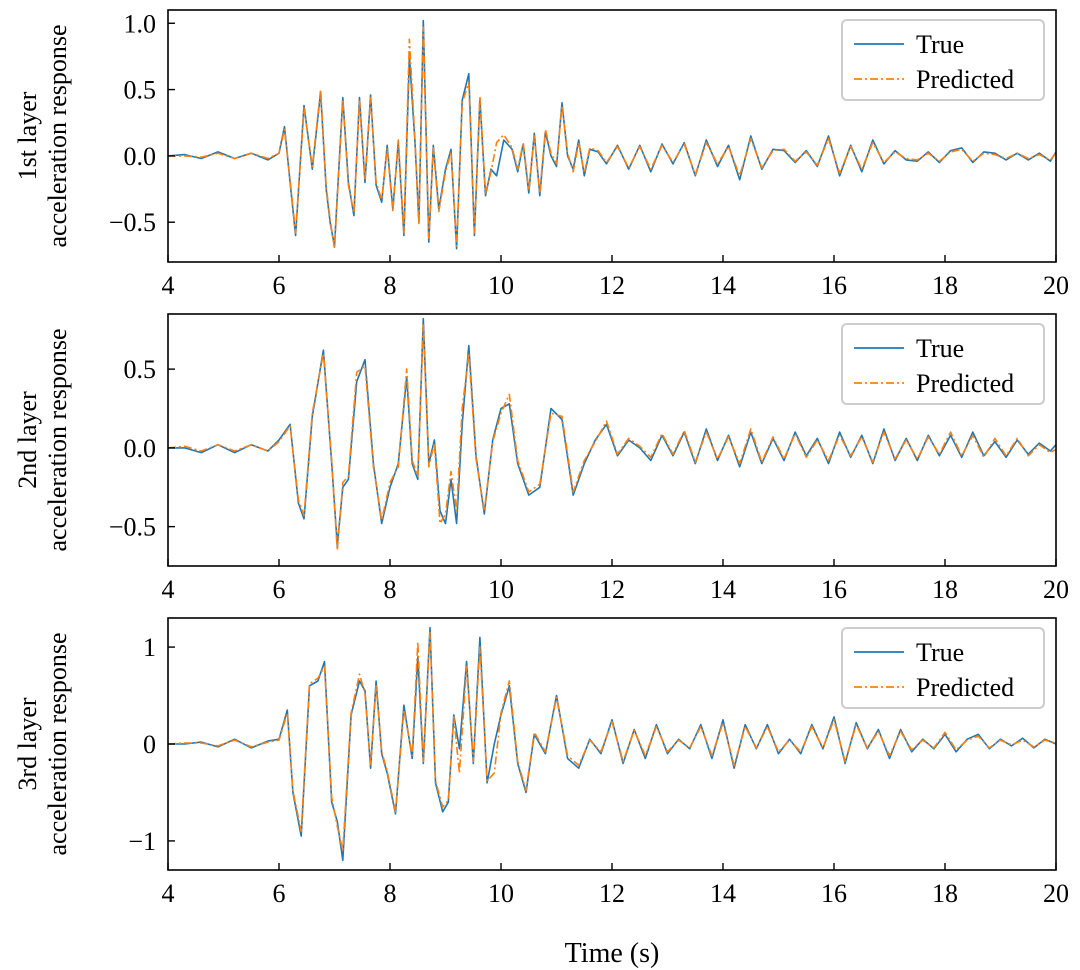  What do you see at coordinates (142, 841) in the screenshot?
I see `y-tick-label: −1` at bounding box center [142, 841].